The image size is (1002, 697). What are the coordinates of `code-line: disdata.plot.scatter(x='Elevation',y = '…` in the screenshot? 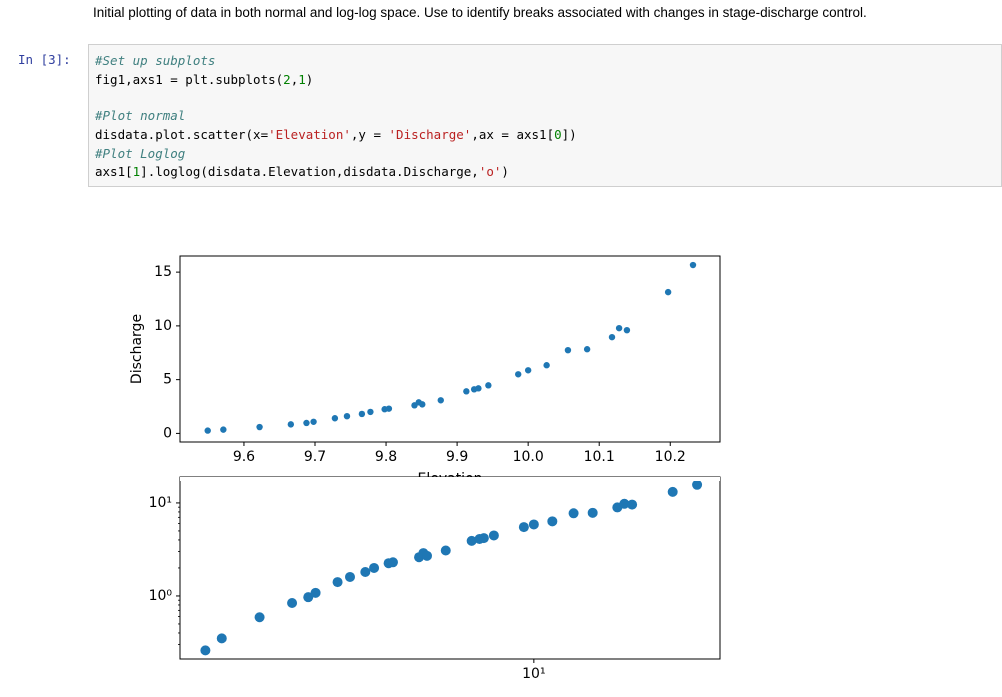 It's located at (548, 135).